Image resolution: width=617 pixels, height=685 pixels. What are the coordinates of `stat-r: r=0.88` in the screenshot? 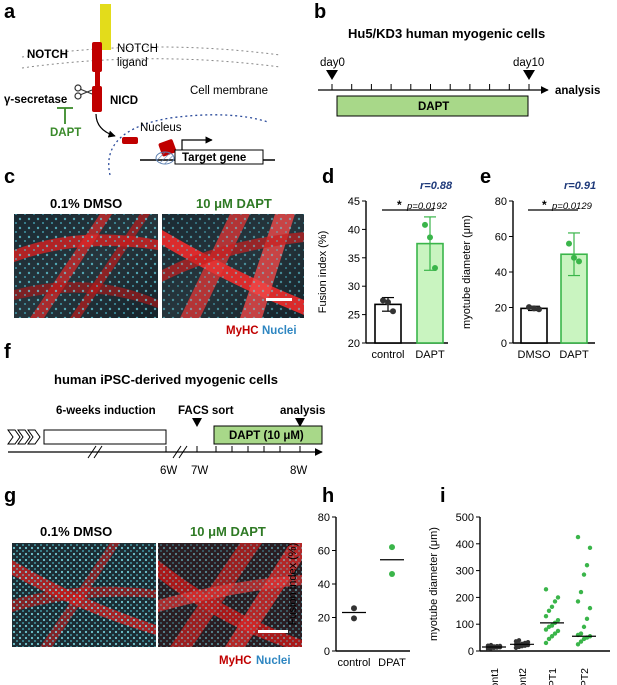 It's located at (436, 186).